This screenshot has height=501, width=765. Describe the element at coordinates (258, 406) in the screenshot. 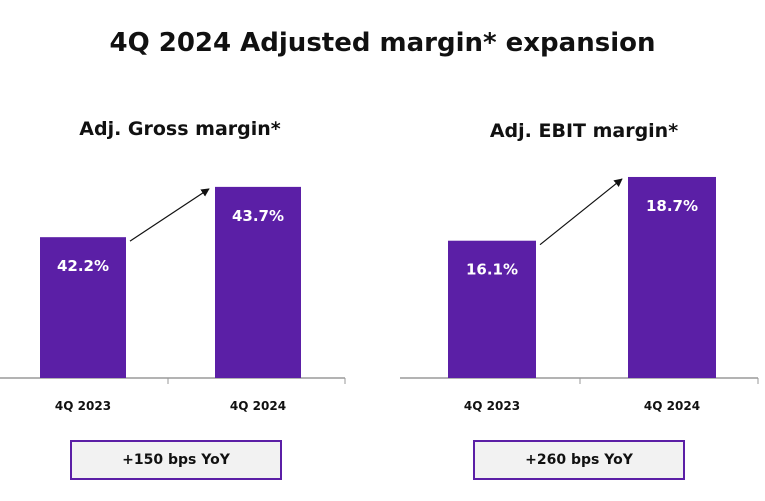

I see `gross-margin-category-label-1: 4Q 2024` at that location.